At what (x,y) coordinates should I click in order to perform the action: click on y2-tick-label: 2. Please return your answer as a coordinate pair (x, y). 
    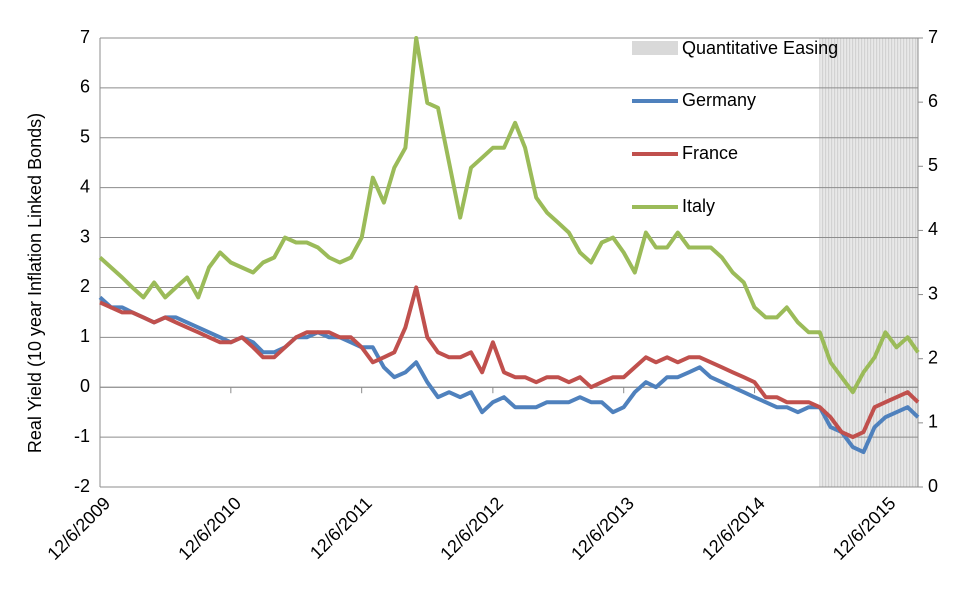
    Looking at the image, I should click on (933, 357).